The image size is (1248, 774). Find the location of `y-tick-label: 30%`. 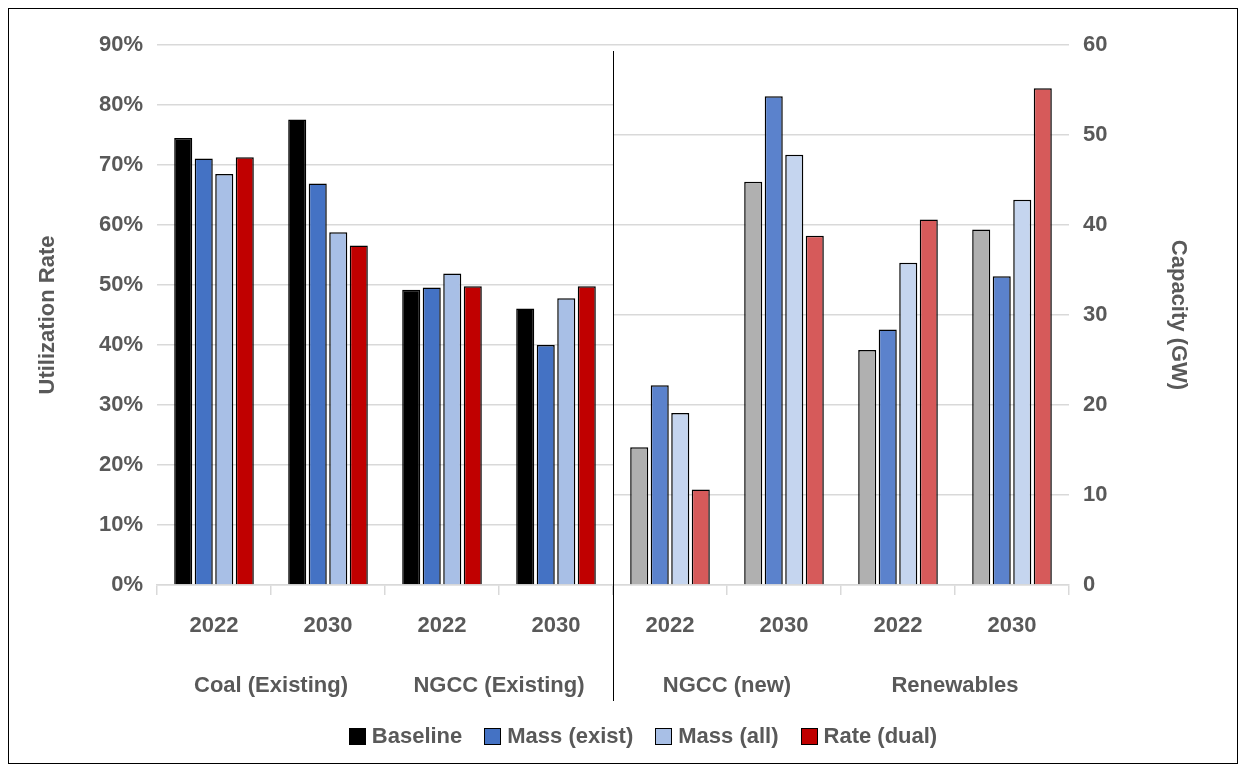

y-tick-label: 30% is located at coordinates (120, 404).